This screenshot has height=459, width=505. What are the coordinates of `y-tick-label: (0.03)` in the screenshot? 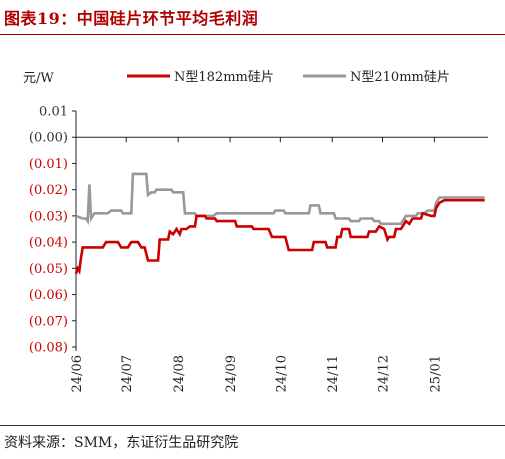 It's located at (48, 216).